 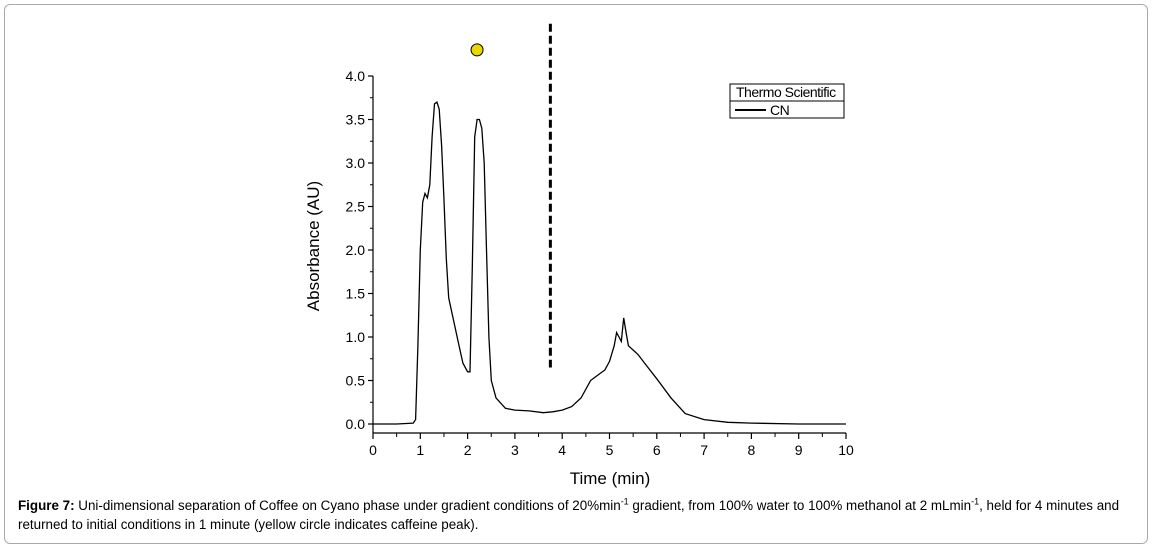 What do you see at coordinates (356, 424) in the screenshot?
I see `y-tick-label: 0.0` at bounding box center [356, 424].